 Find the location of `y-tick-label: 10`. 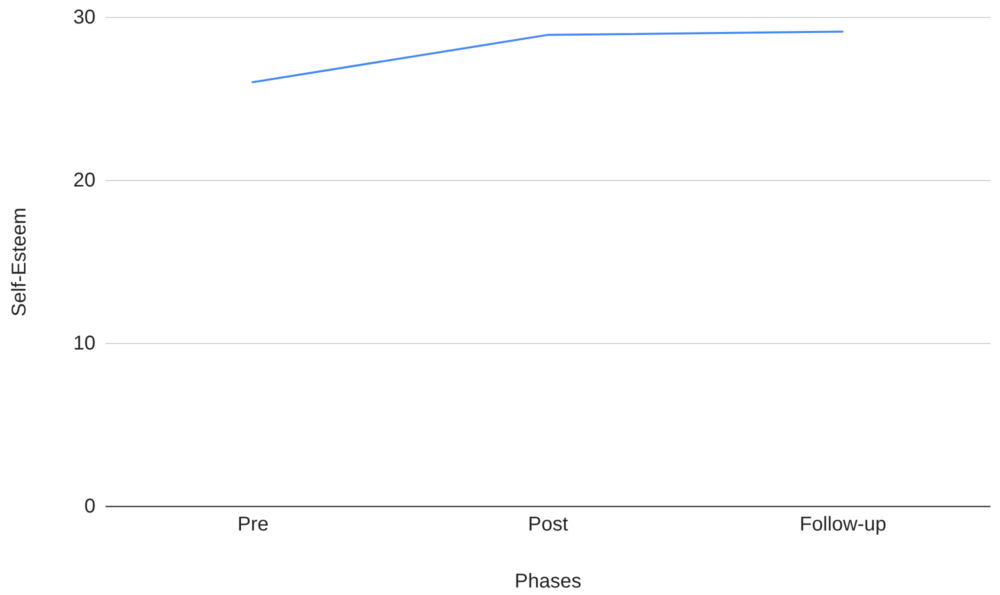

y-tick-label: 10 is located at coordinates (84, 343).